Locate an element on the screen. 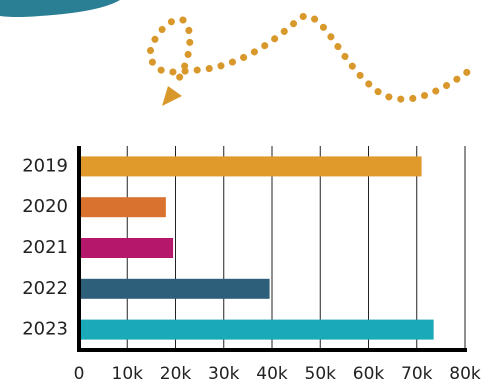 Image resolution: width=490 pixels, height=385 pixels. y-tick-label: 2019 is located at coordinates (45, 165).